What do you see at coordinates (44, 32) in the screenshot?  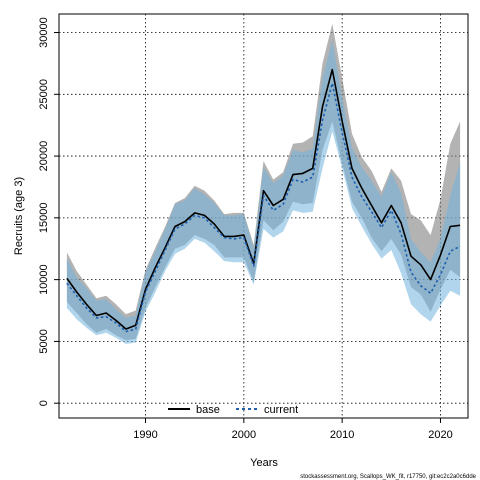 I see `y-tick-label: 30000` at bounding box center [44, 32].